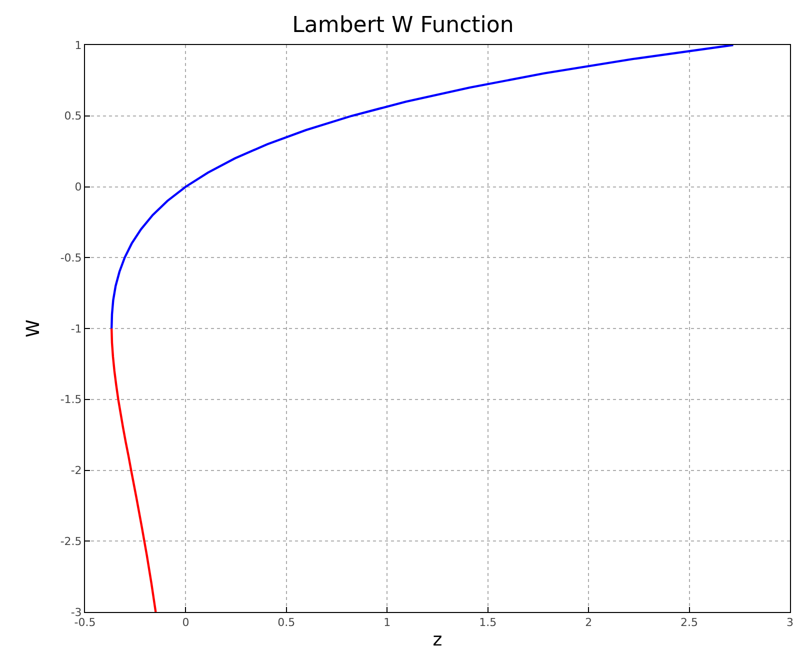  Describe the element at coordinates (71, 257) in the screenshot. I see `y-tick-label: -0.5` at that location.